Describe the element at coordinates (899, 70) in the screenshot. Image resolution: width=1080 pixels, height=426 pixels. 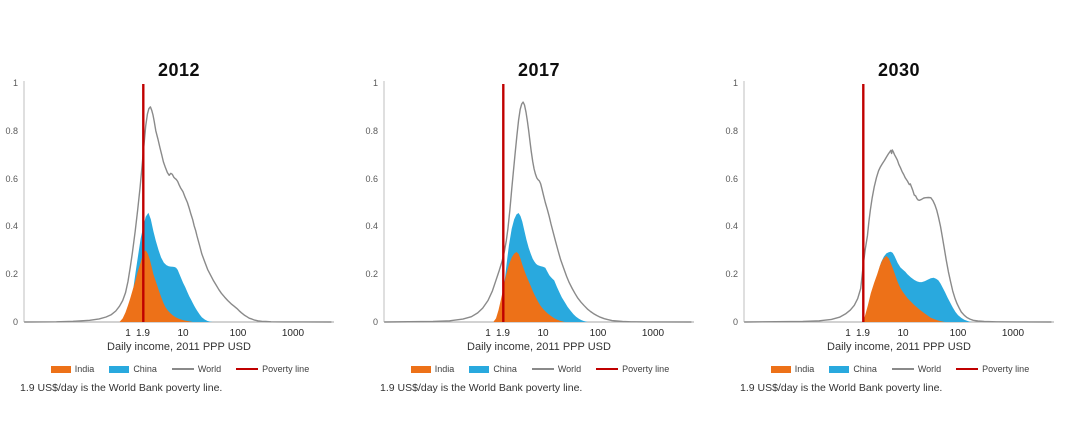
I see `chart-title: 2030` at that location.